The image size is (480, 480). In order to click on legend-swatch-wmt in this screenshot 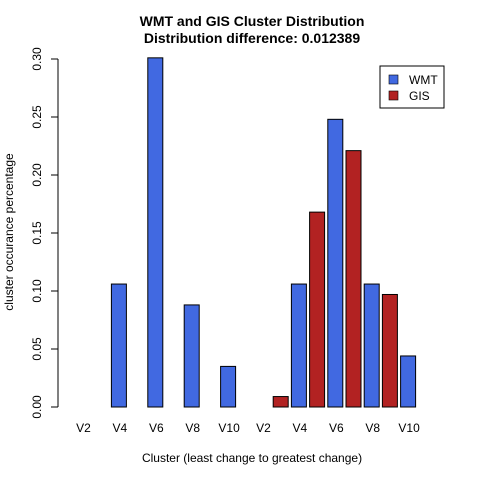, I will do `click(393, 79)`.